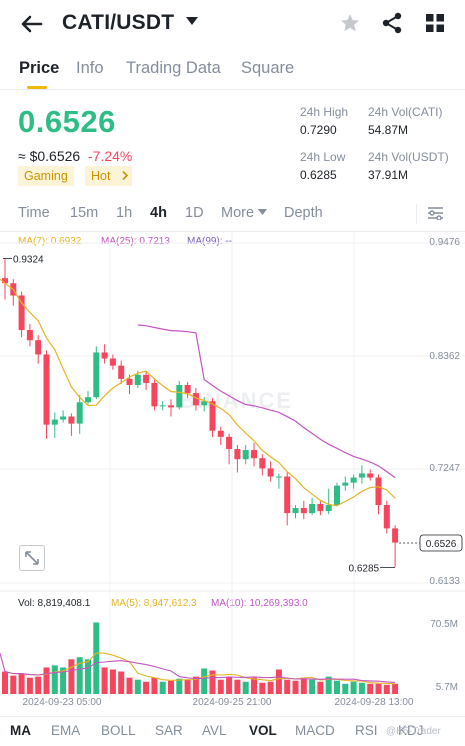  Describe the element at coordinates (34, 213) in the screenshot. I see `interval-time: Time` at that location.